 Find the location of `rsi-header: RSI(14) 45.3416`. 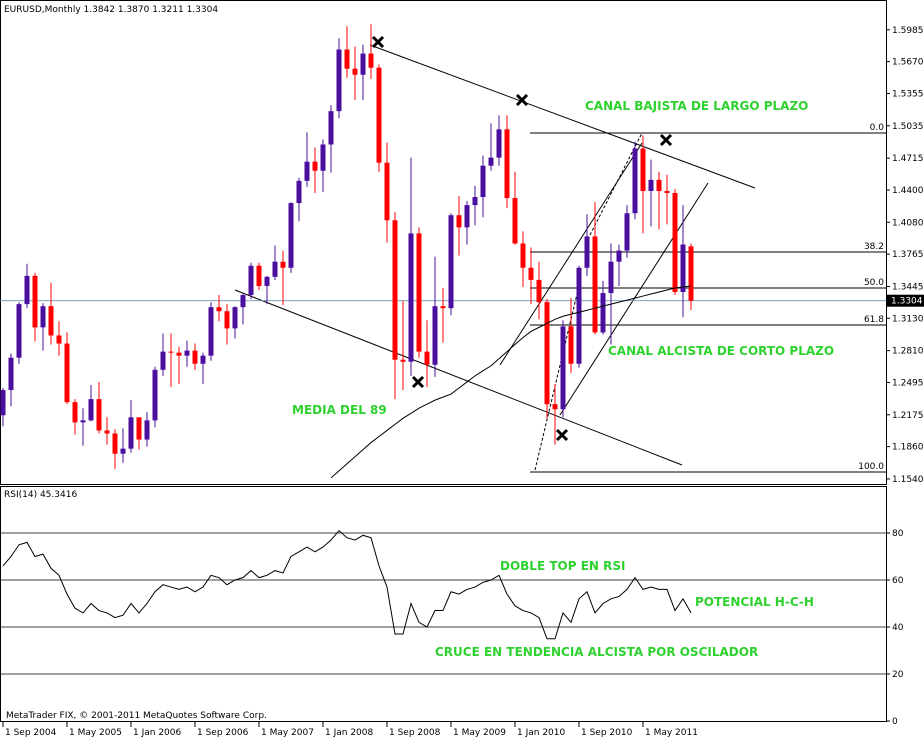

rsi-header: RSI(14) 45.3416 is located at coordinates (40, 495).